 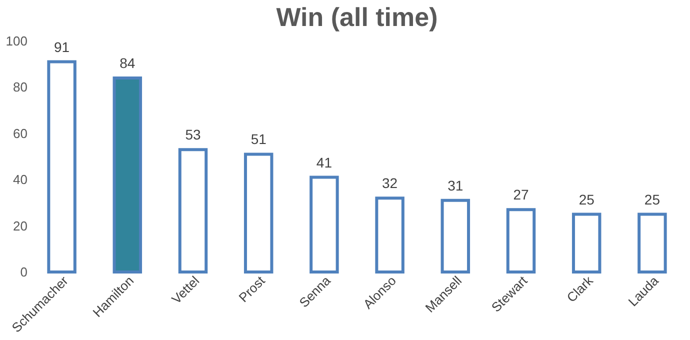 I want to click on y-tick-label: 40, so click(x=20, y=180).